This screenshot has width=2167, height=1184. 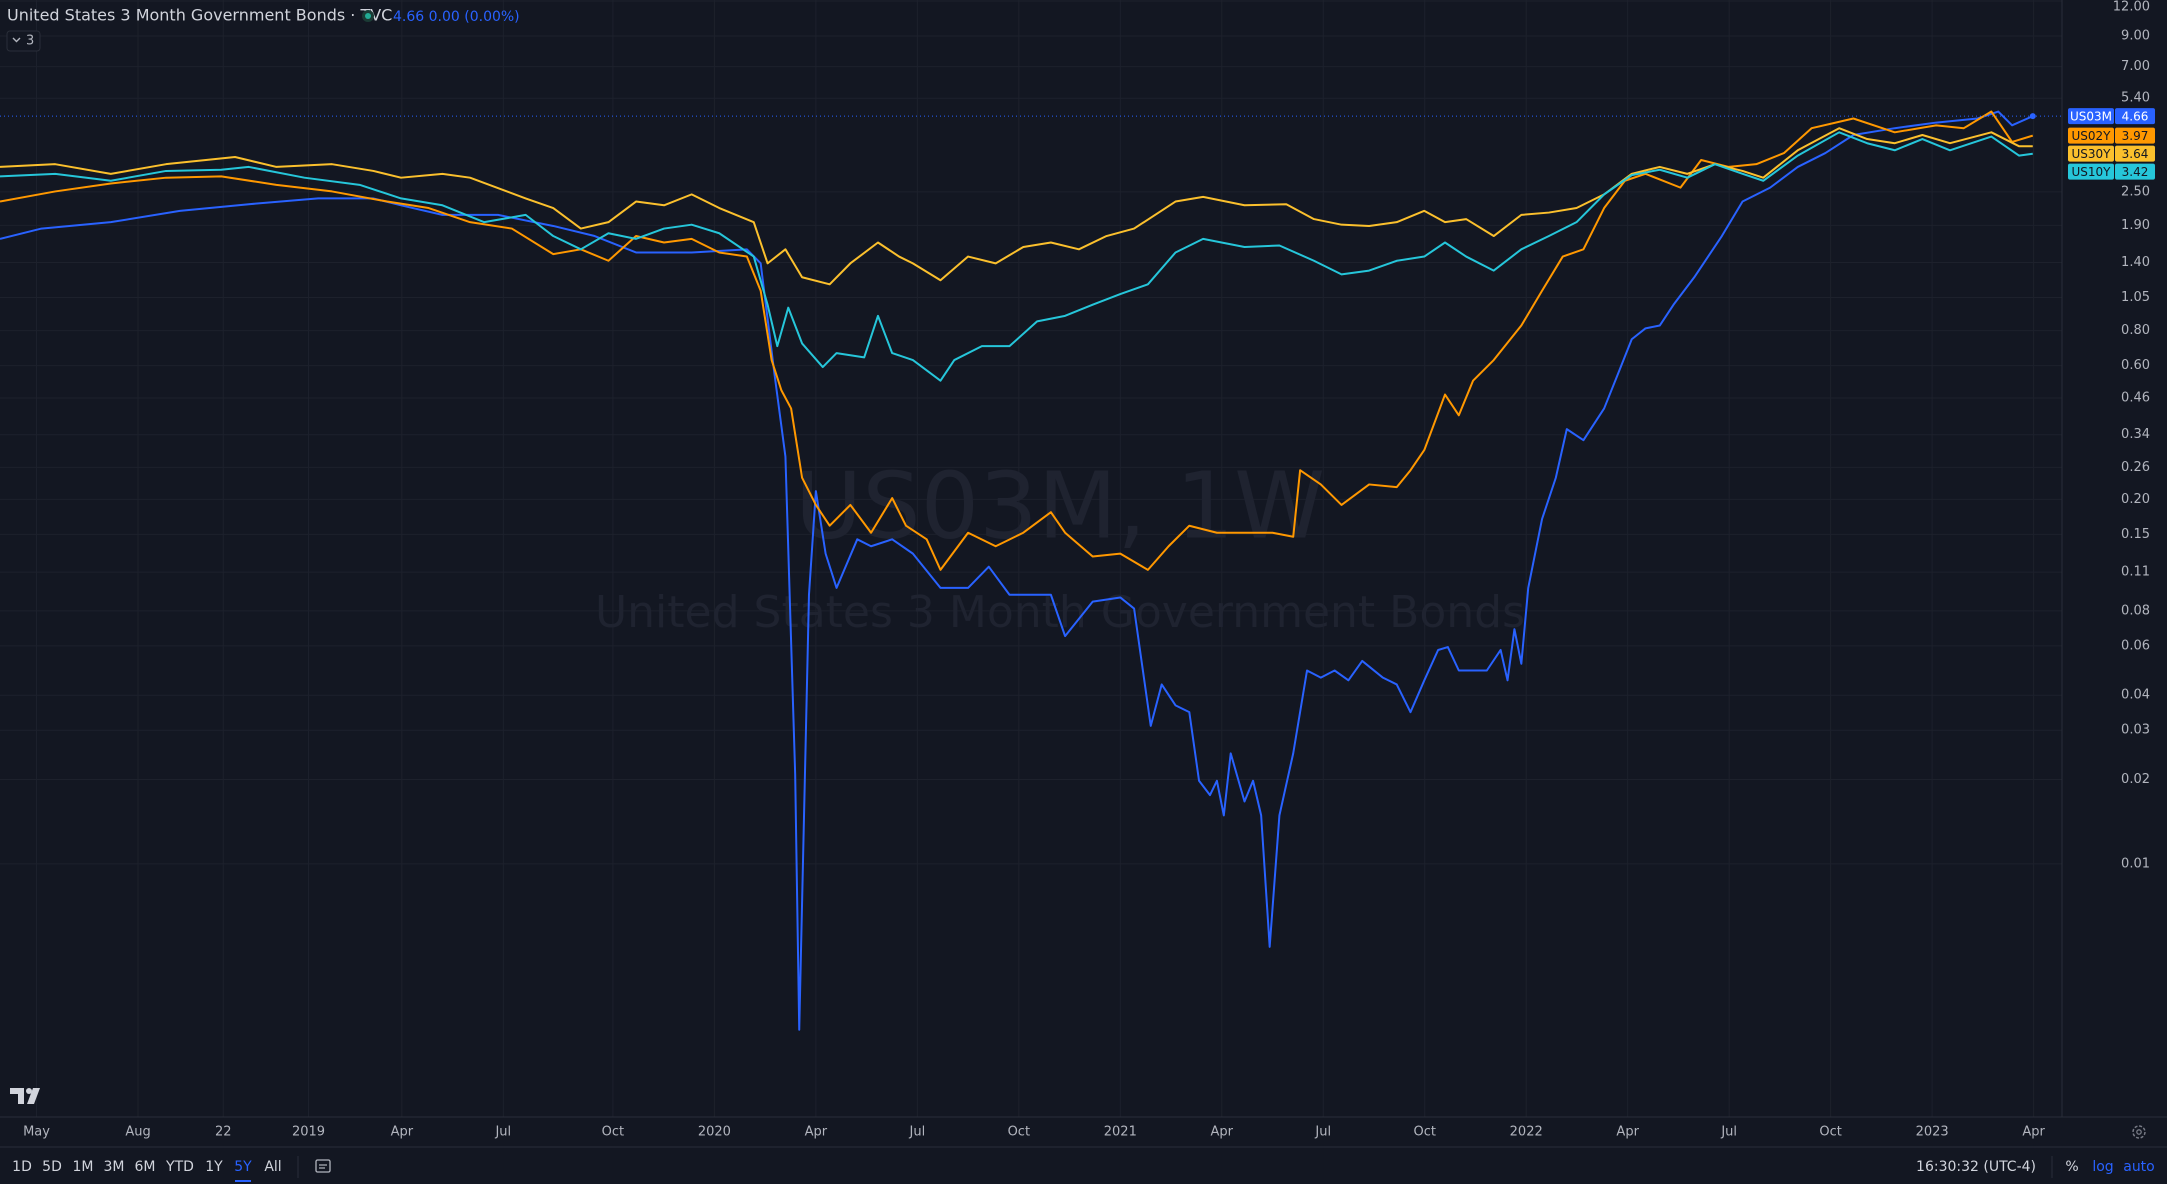 What do you see at coordinates (2139, 1132) in the screenshot?
I see `settings-icon` at bounding box center [2139, 1132].